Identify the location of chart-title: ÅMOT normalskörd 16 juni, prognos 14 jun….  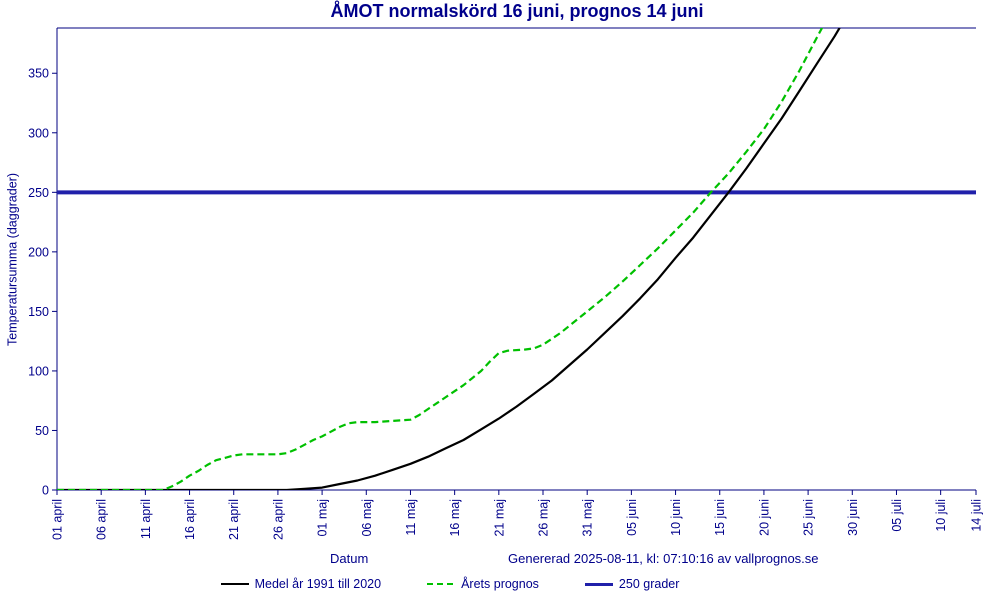
(517, 11).